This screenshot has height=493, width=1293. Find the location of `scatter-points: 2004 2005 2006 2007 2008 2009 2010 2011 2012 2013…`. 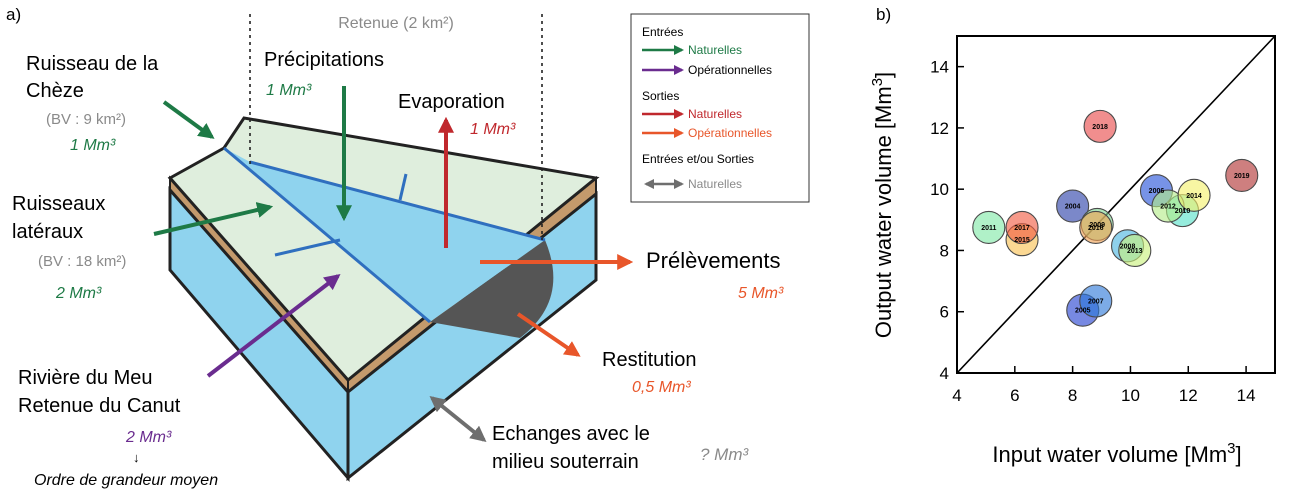

scatter-points: 2004 2005 2006 2007 2008 2009 2010 2011 2012 2013… is located at coordinates (1115, 218).